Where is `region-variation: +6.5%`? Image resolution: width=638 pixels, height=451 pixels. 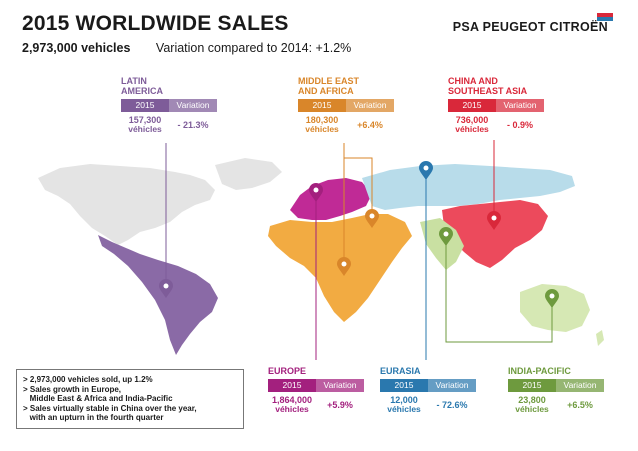
region-variation: +6.5% is located at coordinates (580, 405).